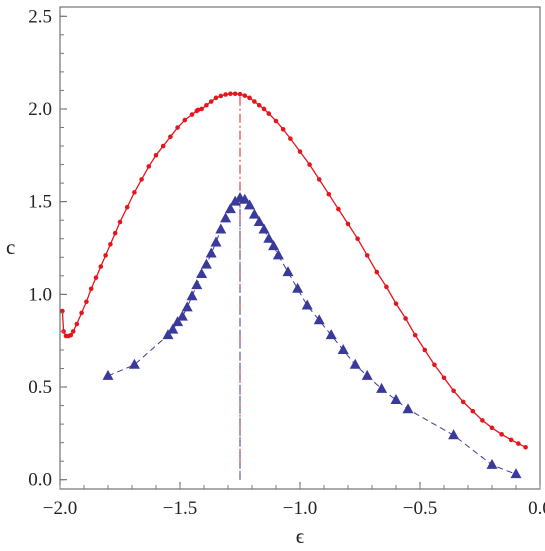 This screenshot has width=545, height=551. I want to click on y-tick-label: 0.5, so click(40, 387).